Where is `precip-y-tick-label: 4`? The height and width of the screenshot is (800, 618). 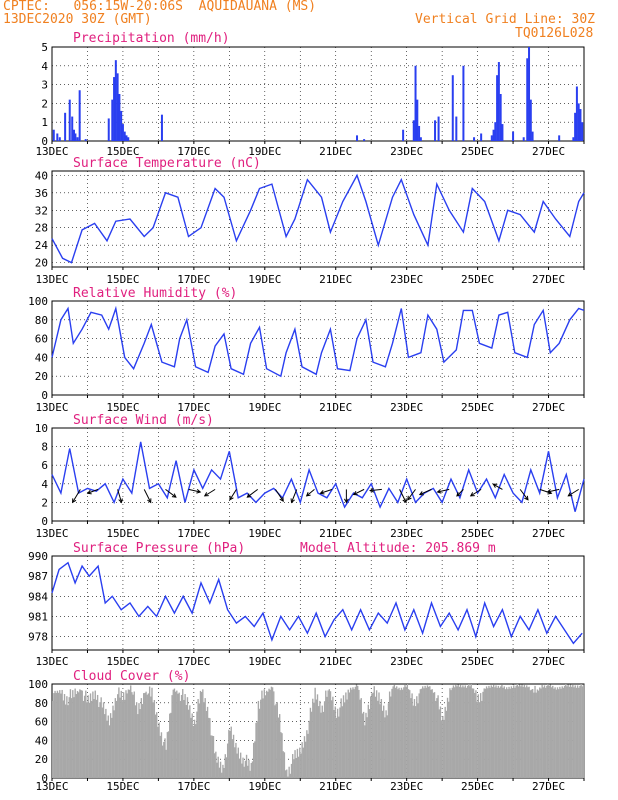 precip-y-tick-label: 4 is located at coordinates (44, 66).